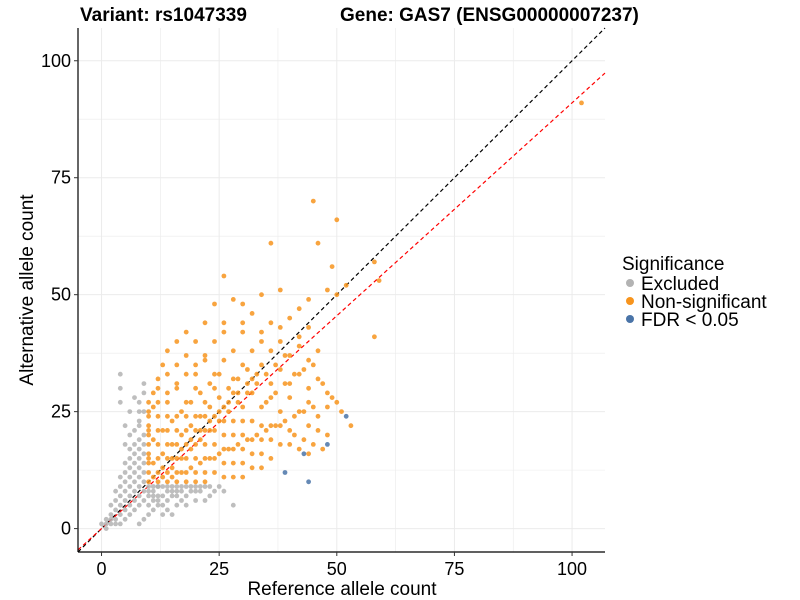 The width and height of the screenshot is (800, 600). What do you see at coordinates (59, 295) in the screenshot?
I see `y-axis-ticks: 0 25 50 75 100` at bounding box center [59, 295].